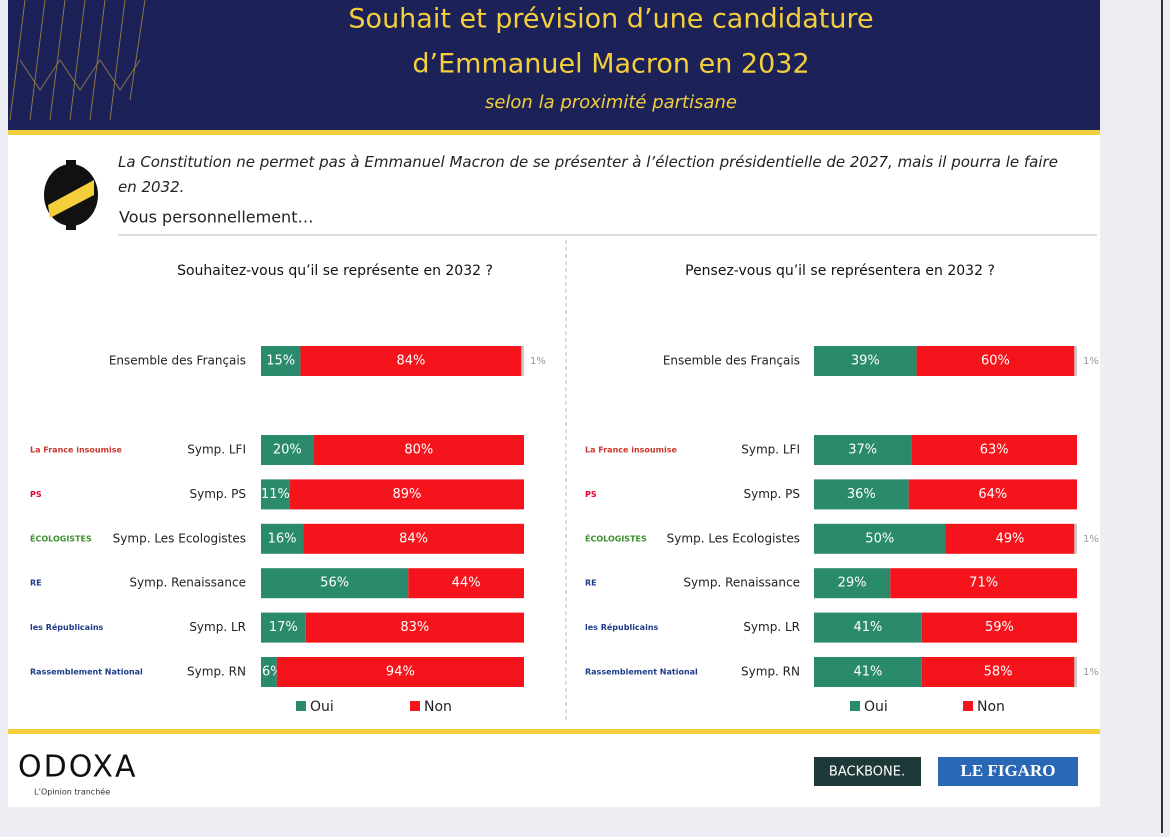 The height and width of the screenshot is (837, 1170). I want to click on value-label: 29%, so click(852, 583).